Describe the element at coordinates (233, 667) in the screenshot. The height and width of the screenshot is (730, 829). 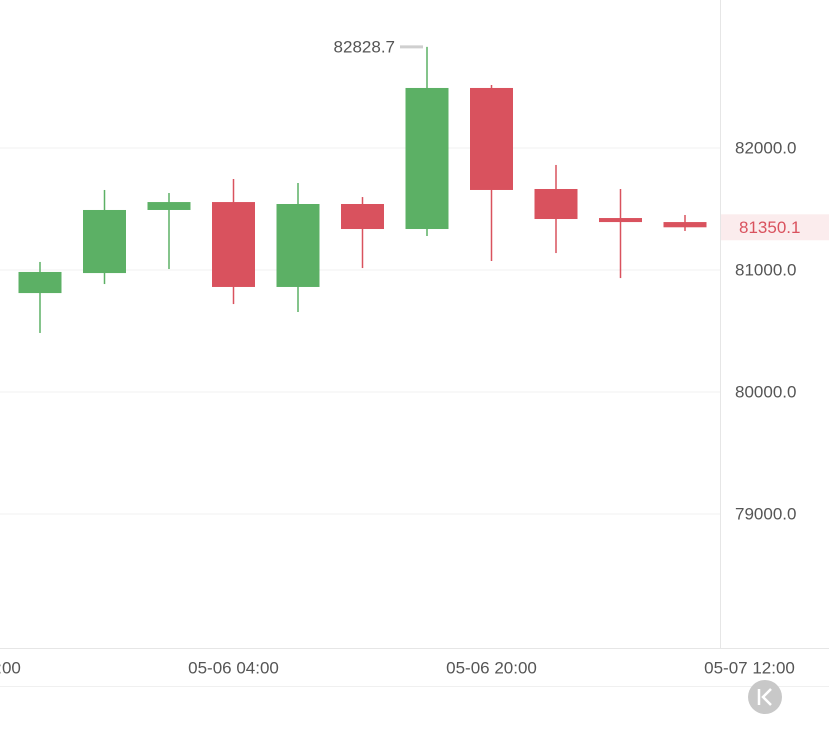
I see `x-tick-label: 05-06 04:00` at that location.